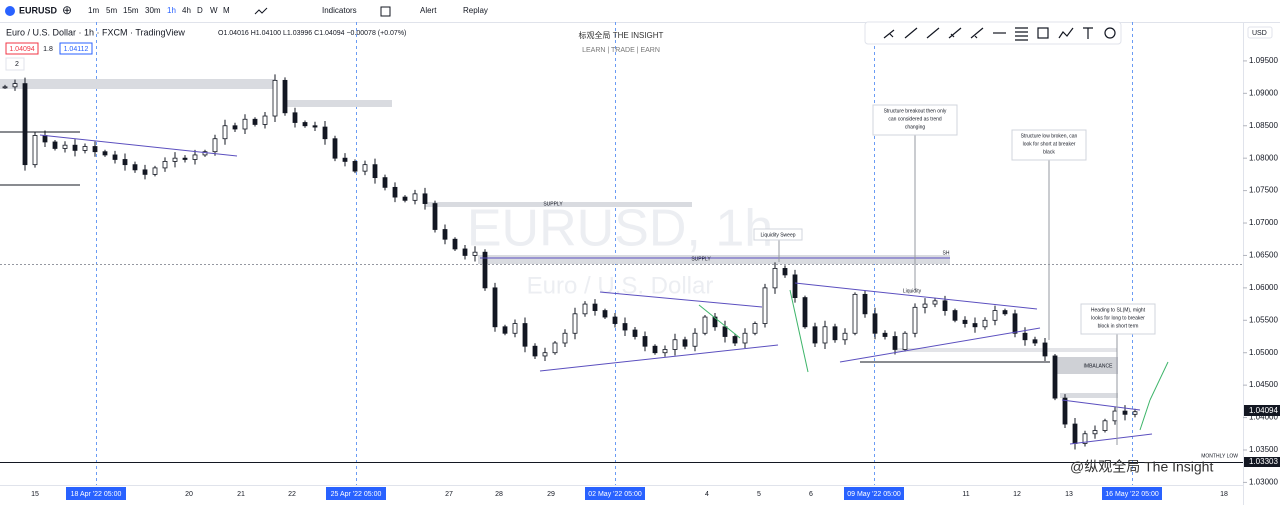 The image size is (1280, 505). What do you see at coordinates (93, 10) in the screenshot?
I see `interval: 1m` at bounding box center [93, 10].